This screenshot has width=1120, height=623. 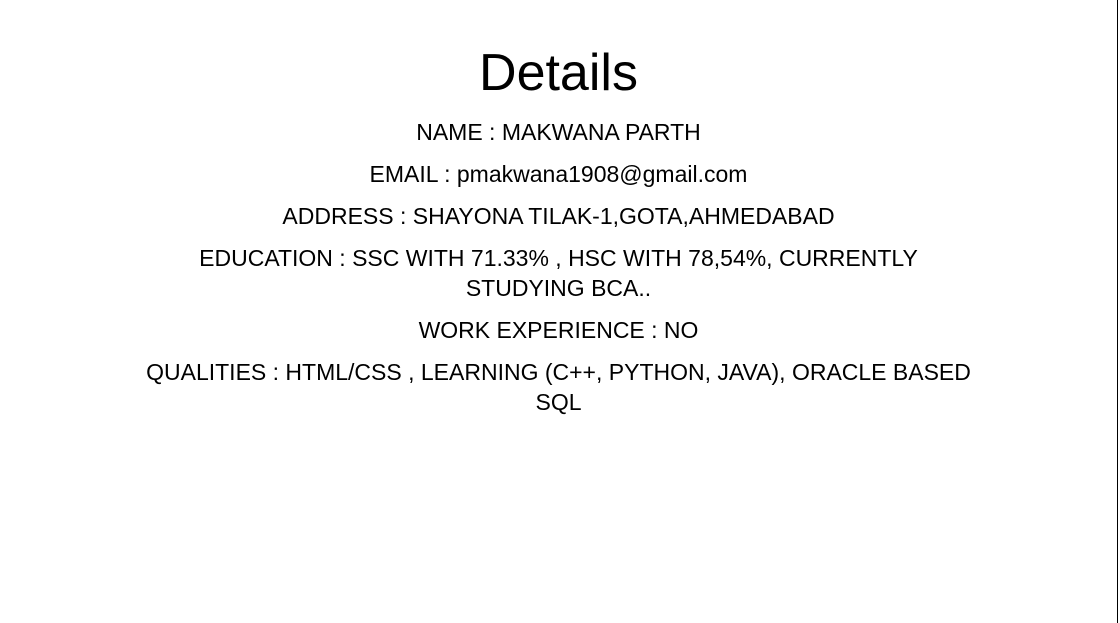 I want to click on detail-address: ADDRESS : SHAYONA TILAK-1,GOTA,AHMEDABAD, so click(x=558, y=216).